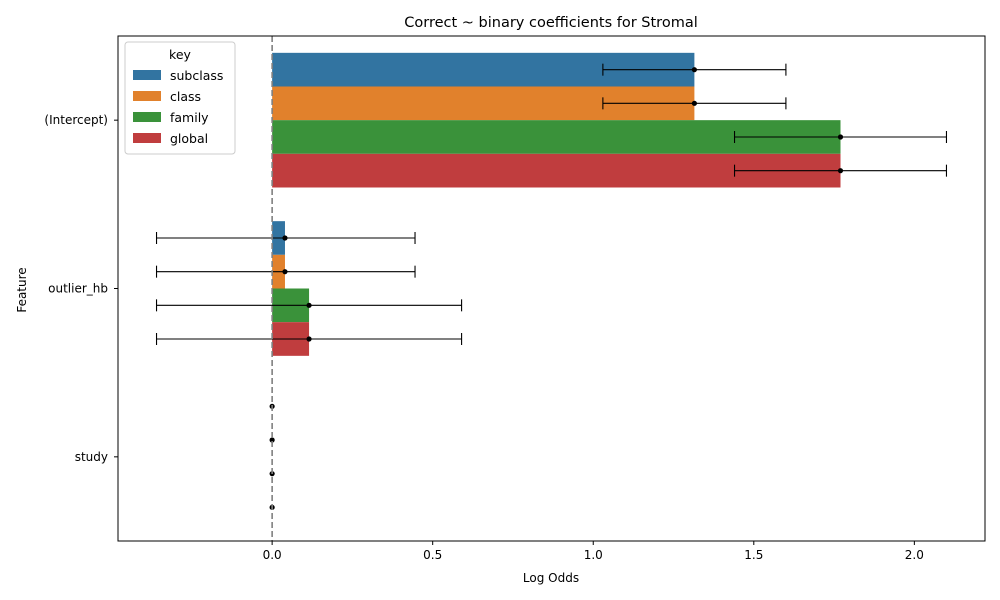 This screenshot has width=1000, height=600. I want to click on legend-swatch-subclass, so click(147, 75).